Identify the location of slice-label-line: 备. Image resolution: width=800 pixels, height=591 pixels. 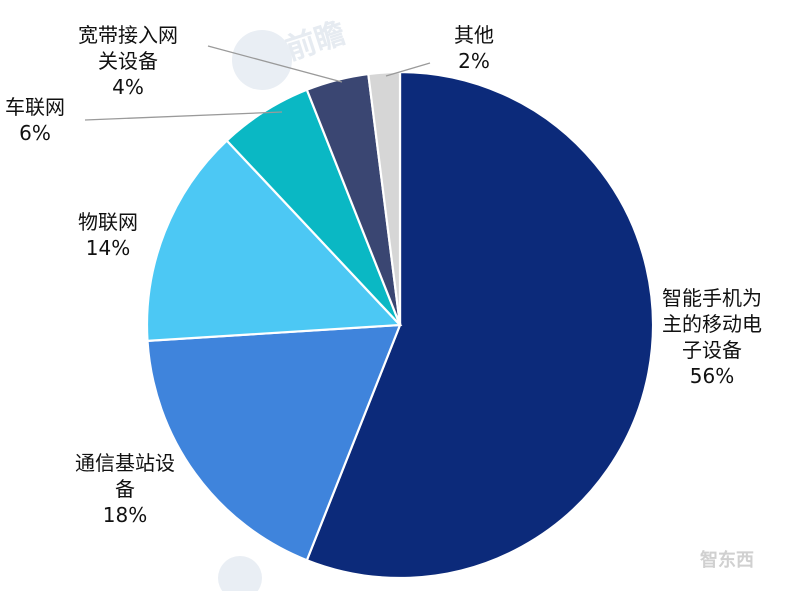
(125, 489).